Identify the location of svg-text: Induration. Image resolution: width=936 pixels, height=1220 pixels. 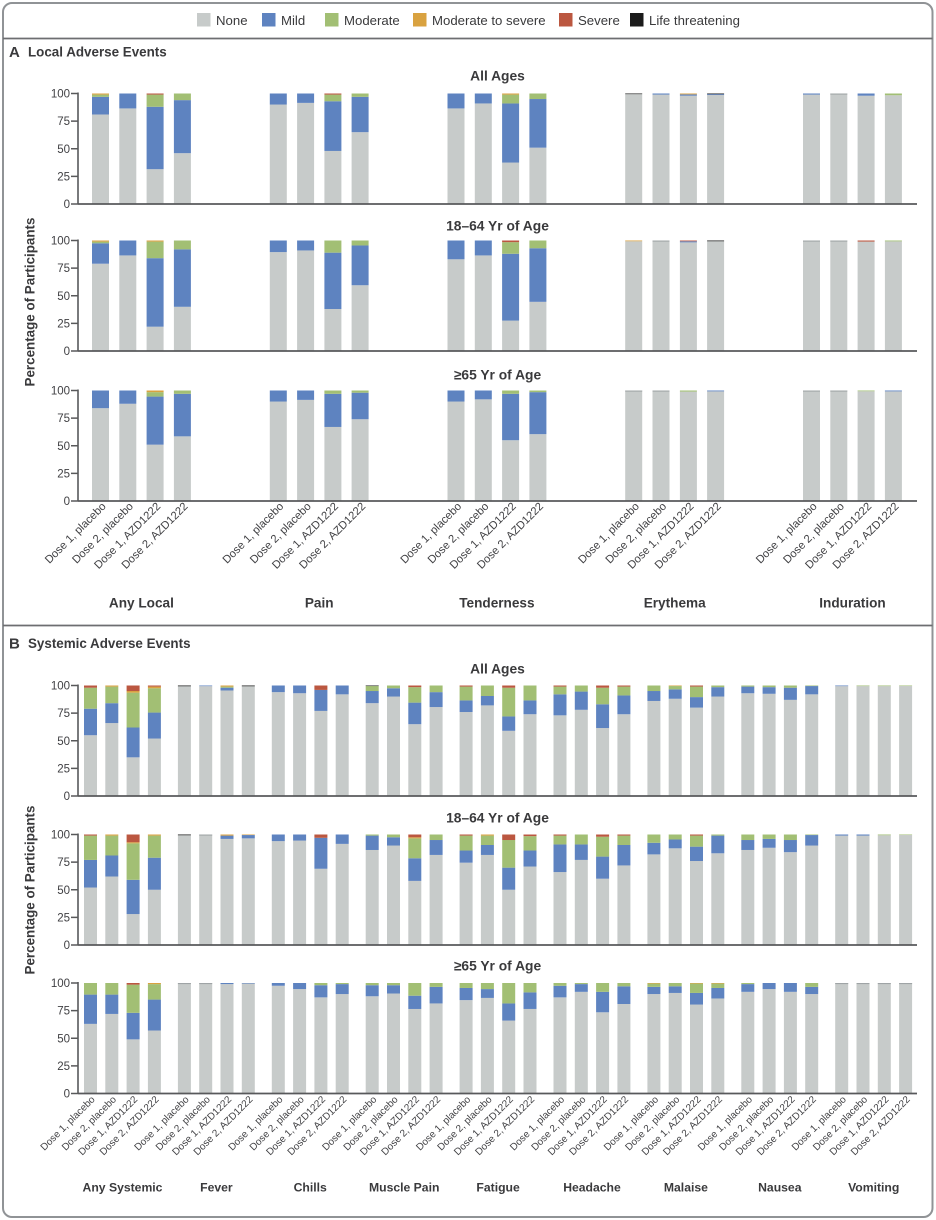
(852, 603).